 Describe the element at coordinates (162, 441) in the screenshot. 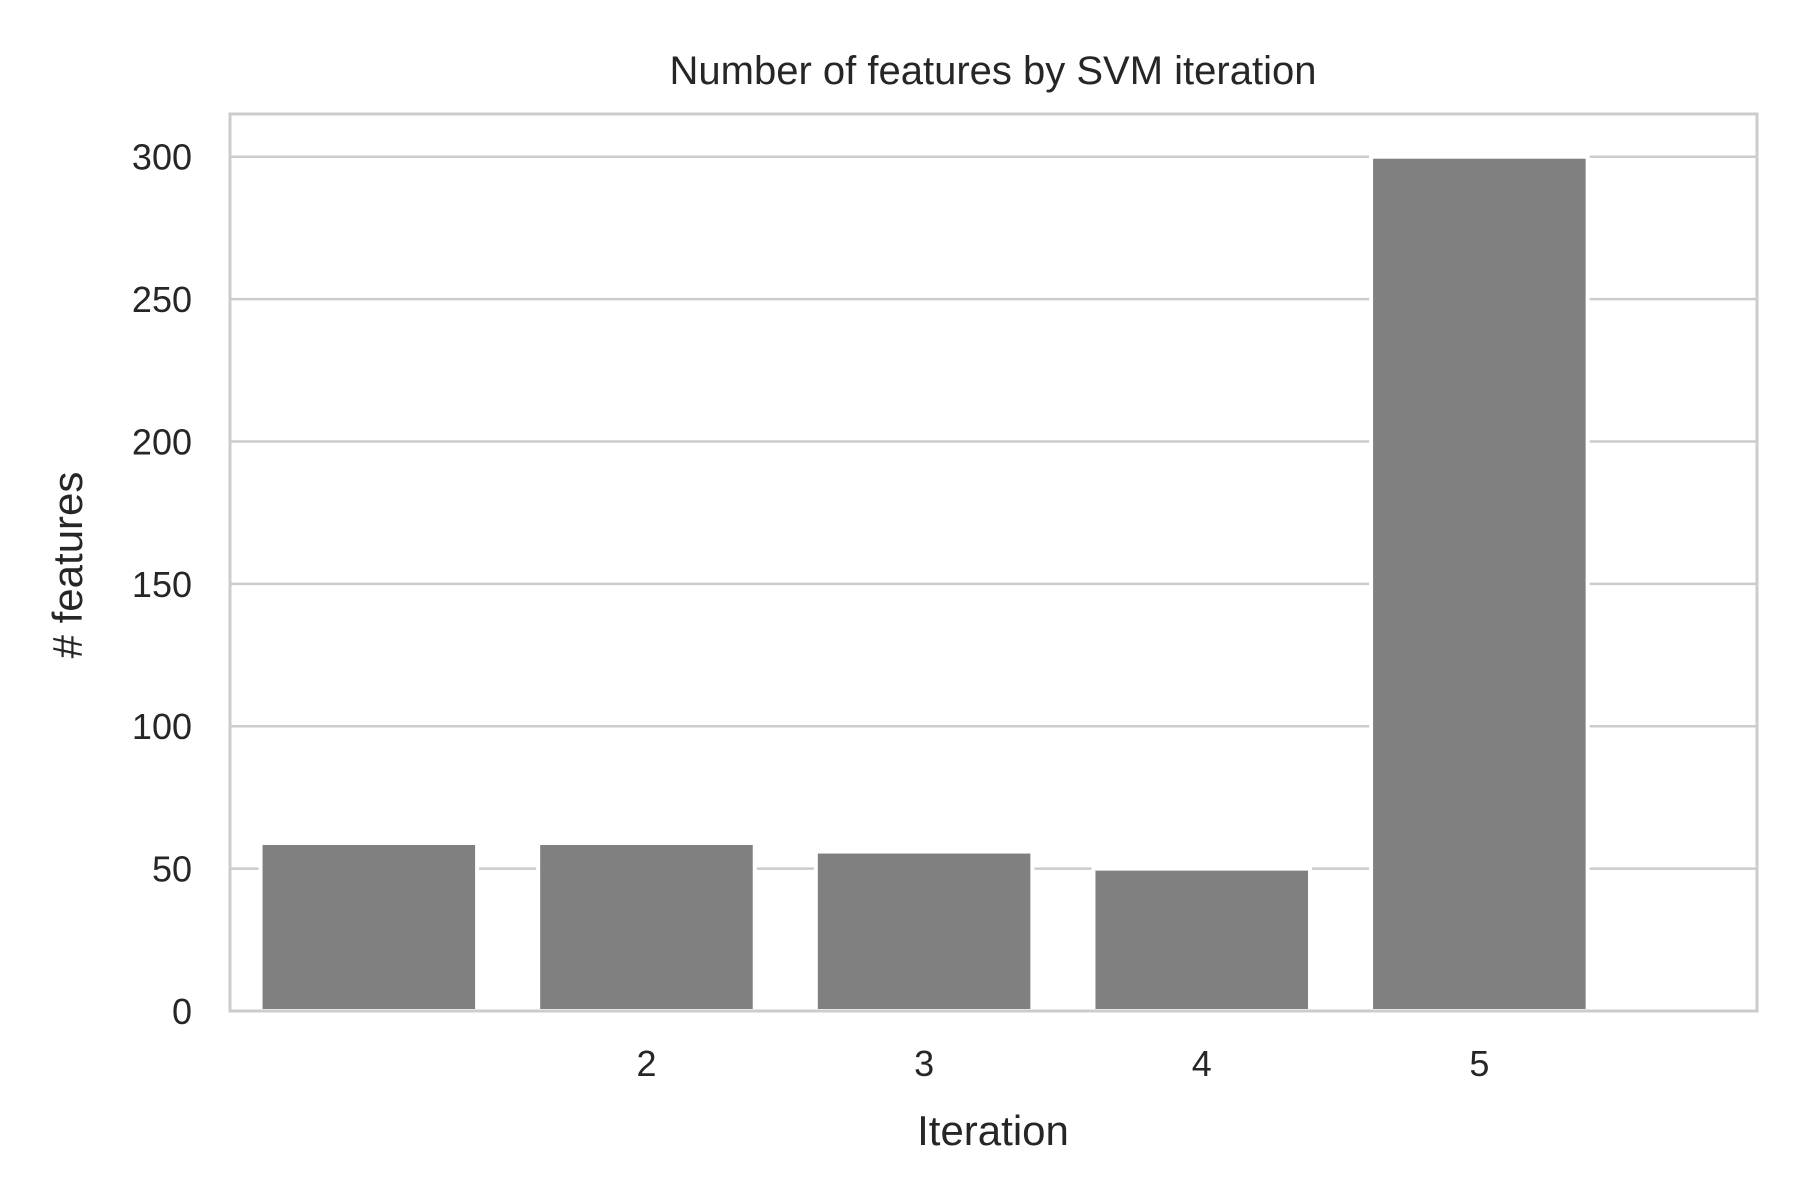

I see `y-tick-label: 200` at that location.